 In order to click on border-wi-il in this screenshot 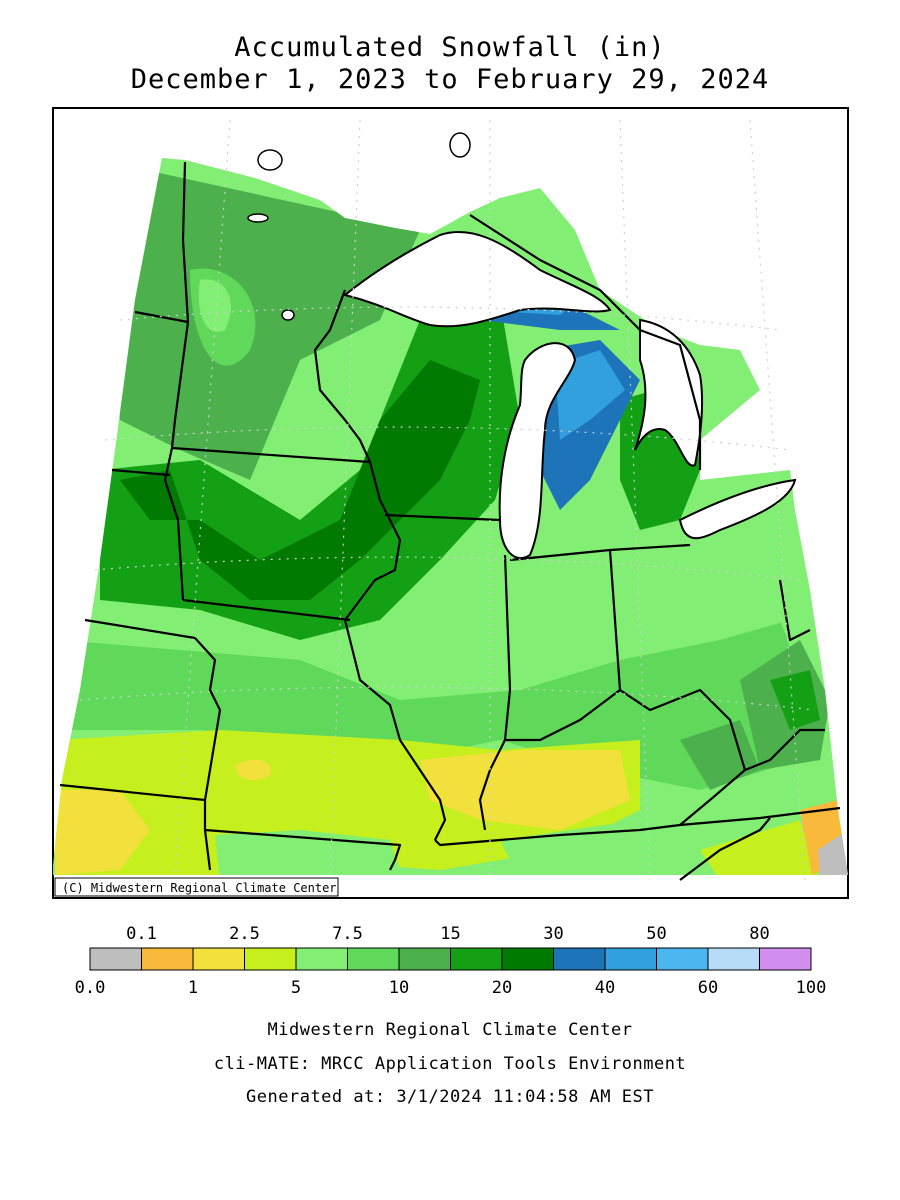, I will do `click(442, 517)`.